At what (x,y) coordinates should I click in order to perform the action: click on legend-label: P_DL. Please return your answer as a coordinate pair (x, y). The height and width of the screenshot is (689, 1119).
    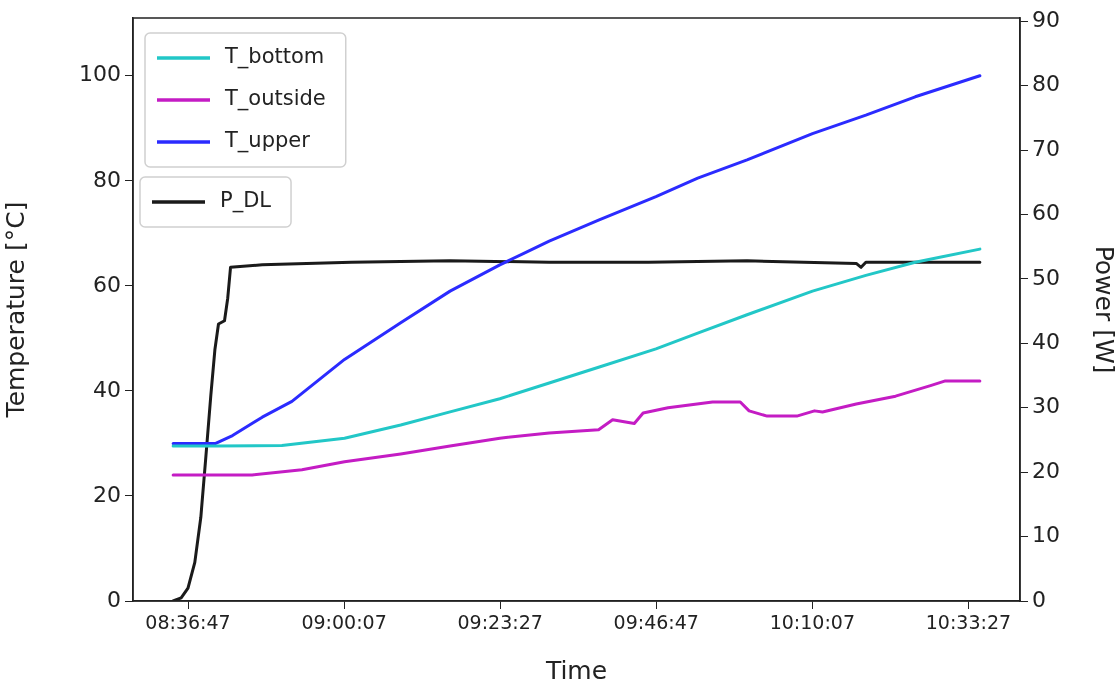
    Looking at the image, I should click on (246, 201).